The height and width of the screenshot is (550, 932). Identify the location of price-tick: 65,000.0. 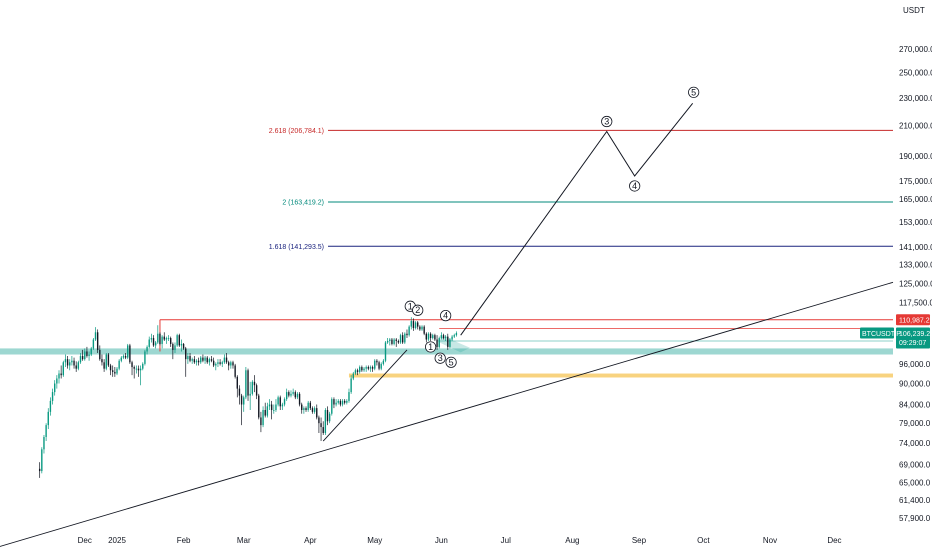
(915, 483).